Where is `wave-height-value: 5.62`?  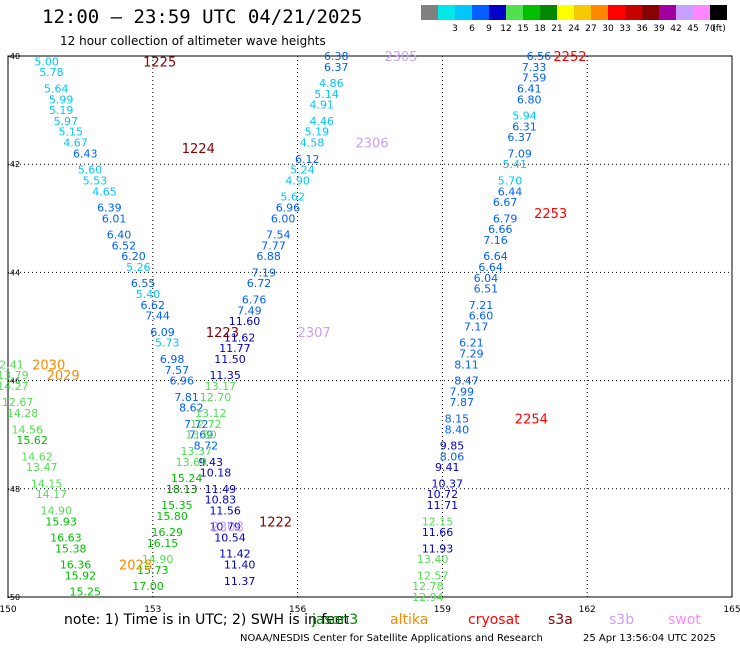
wave-height-value: 5.62 is located at coordinates (293, 197).